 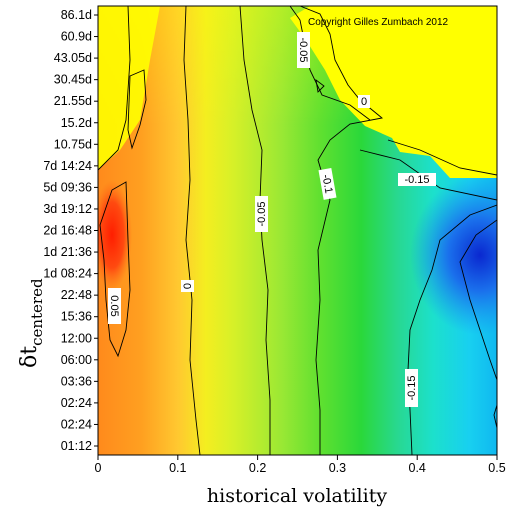 What do you see at coordinates (297, 496) in the screenshot?
I see `x-axis-title: historical volatility` at bounding box center [297, 496].